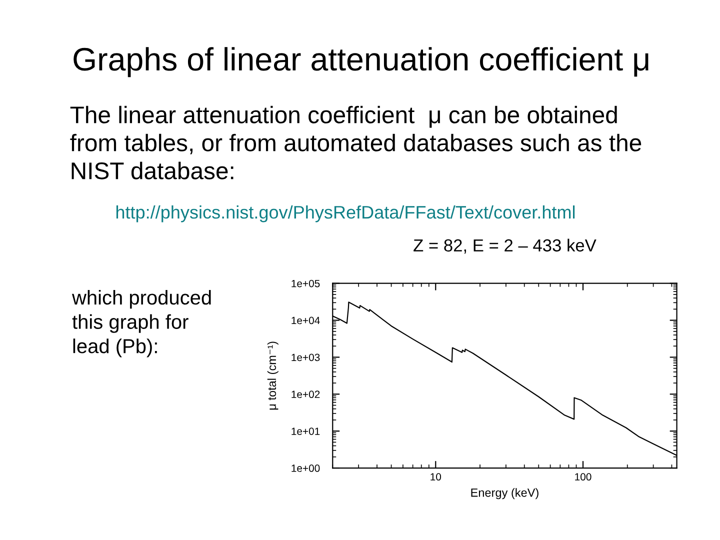 This screenshot has width=720, height=540. Describe the element at coordinates (505, 246) in the screenshot. I see `chart-subtitle: Z = 82, E = 2 – 433 keV` at that location.